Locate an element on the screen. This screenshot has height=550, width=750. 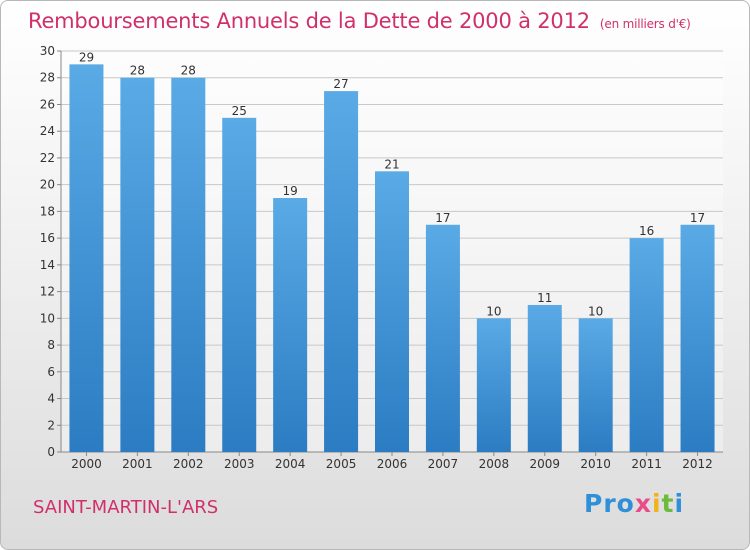
bar-2005 is located at coordinates (341, 271).